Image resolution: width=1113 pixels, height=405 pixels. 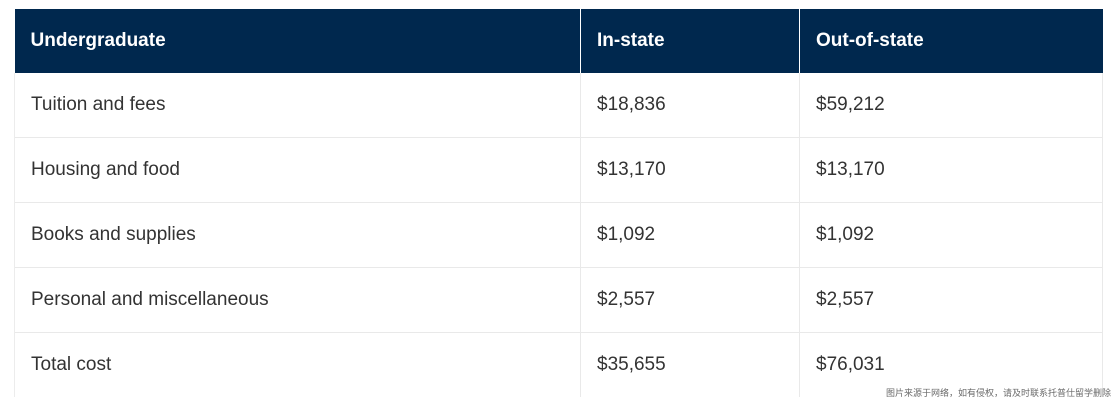 What do you see at coordinates (690, 41) in the screenshot?
I see `header-in-state: In-state` at bounding box center [690, 41].